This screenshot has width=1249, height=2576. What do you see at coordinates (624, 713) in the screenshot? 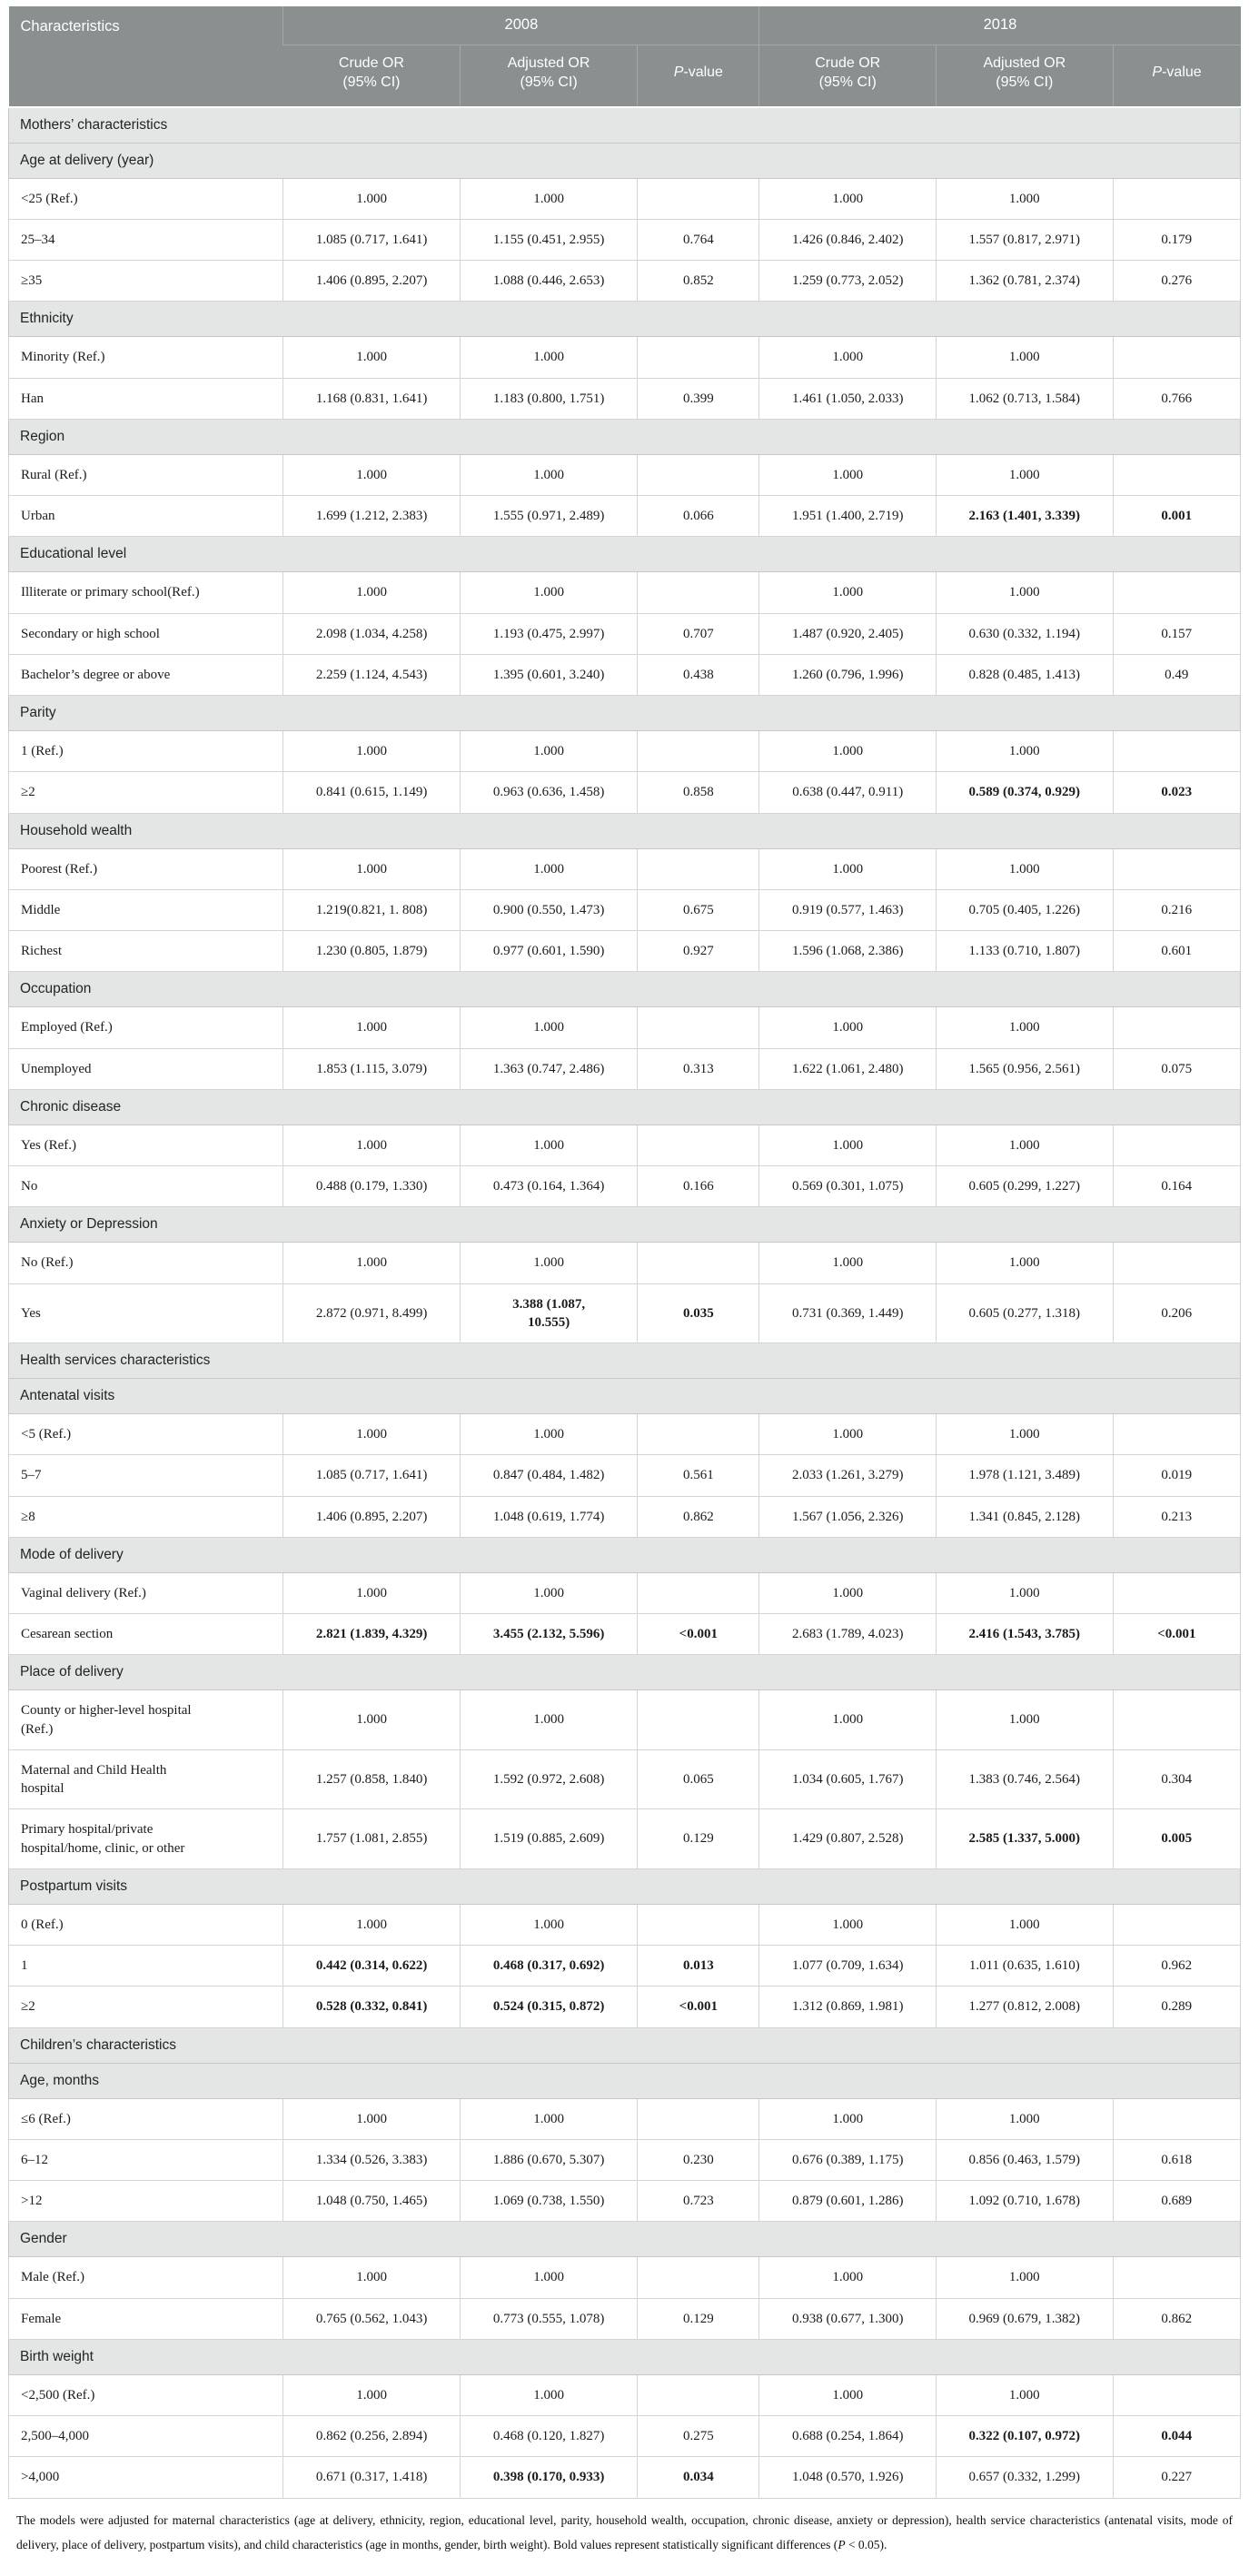
I see `section-label: Parity` at bounding box center [624, 713].